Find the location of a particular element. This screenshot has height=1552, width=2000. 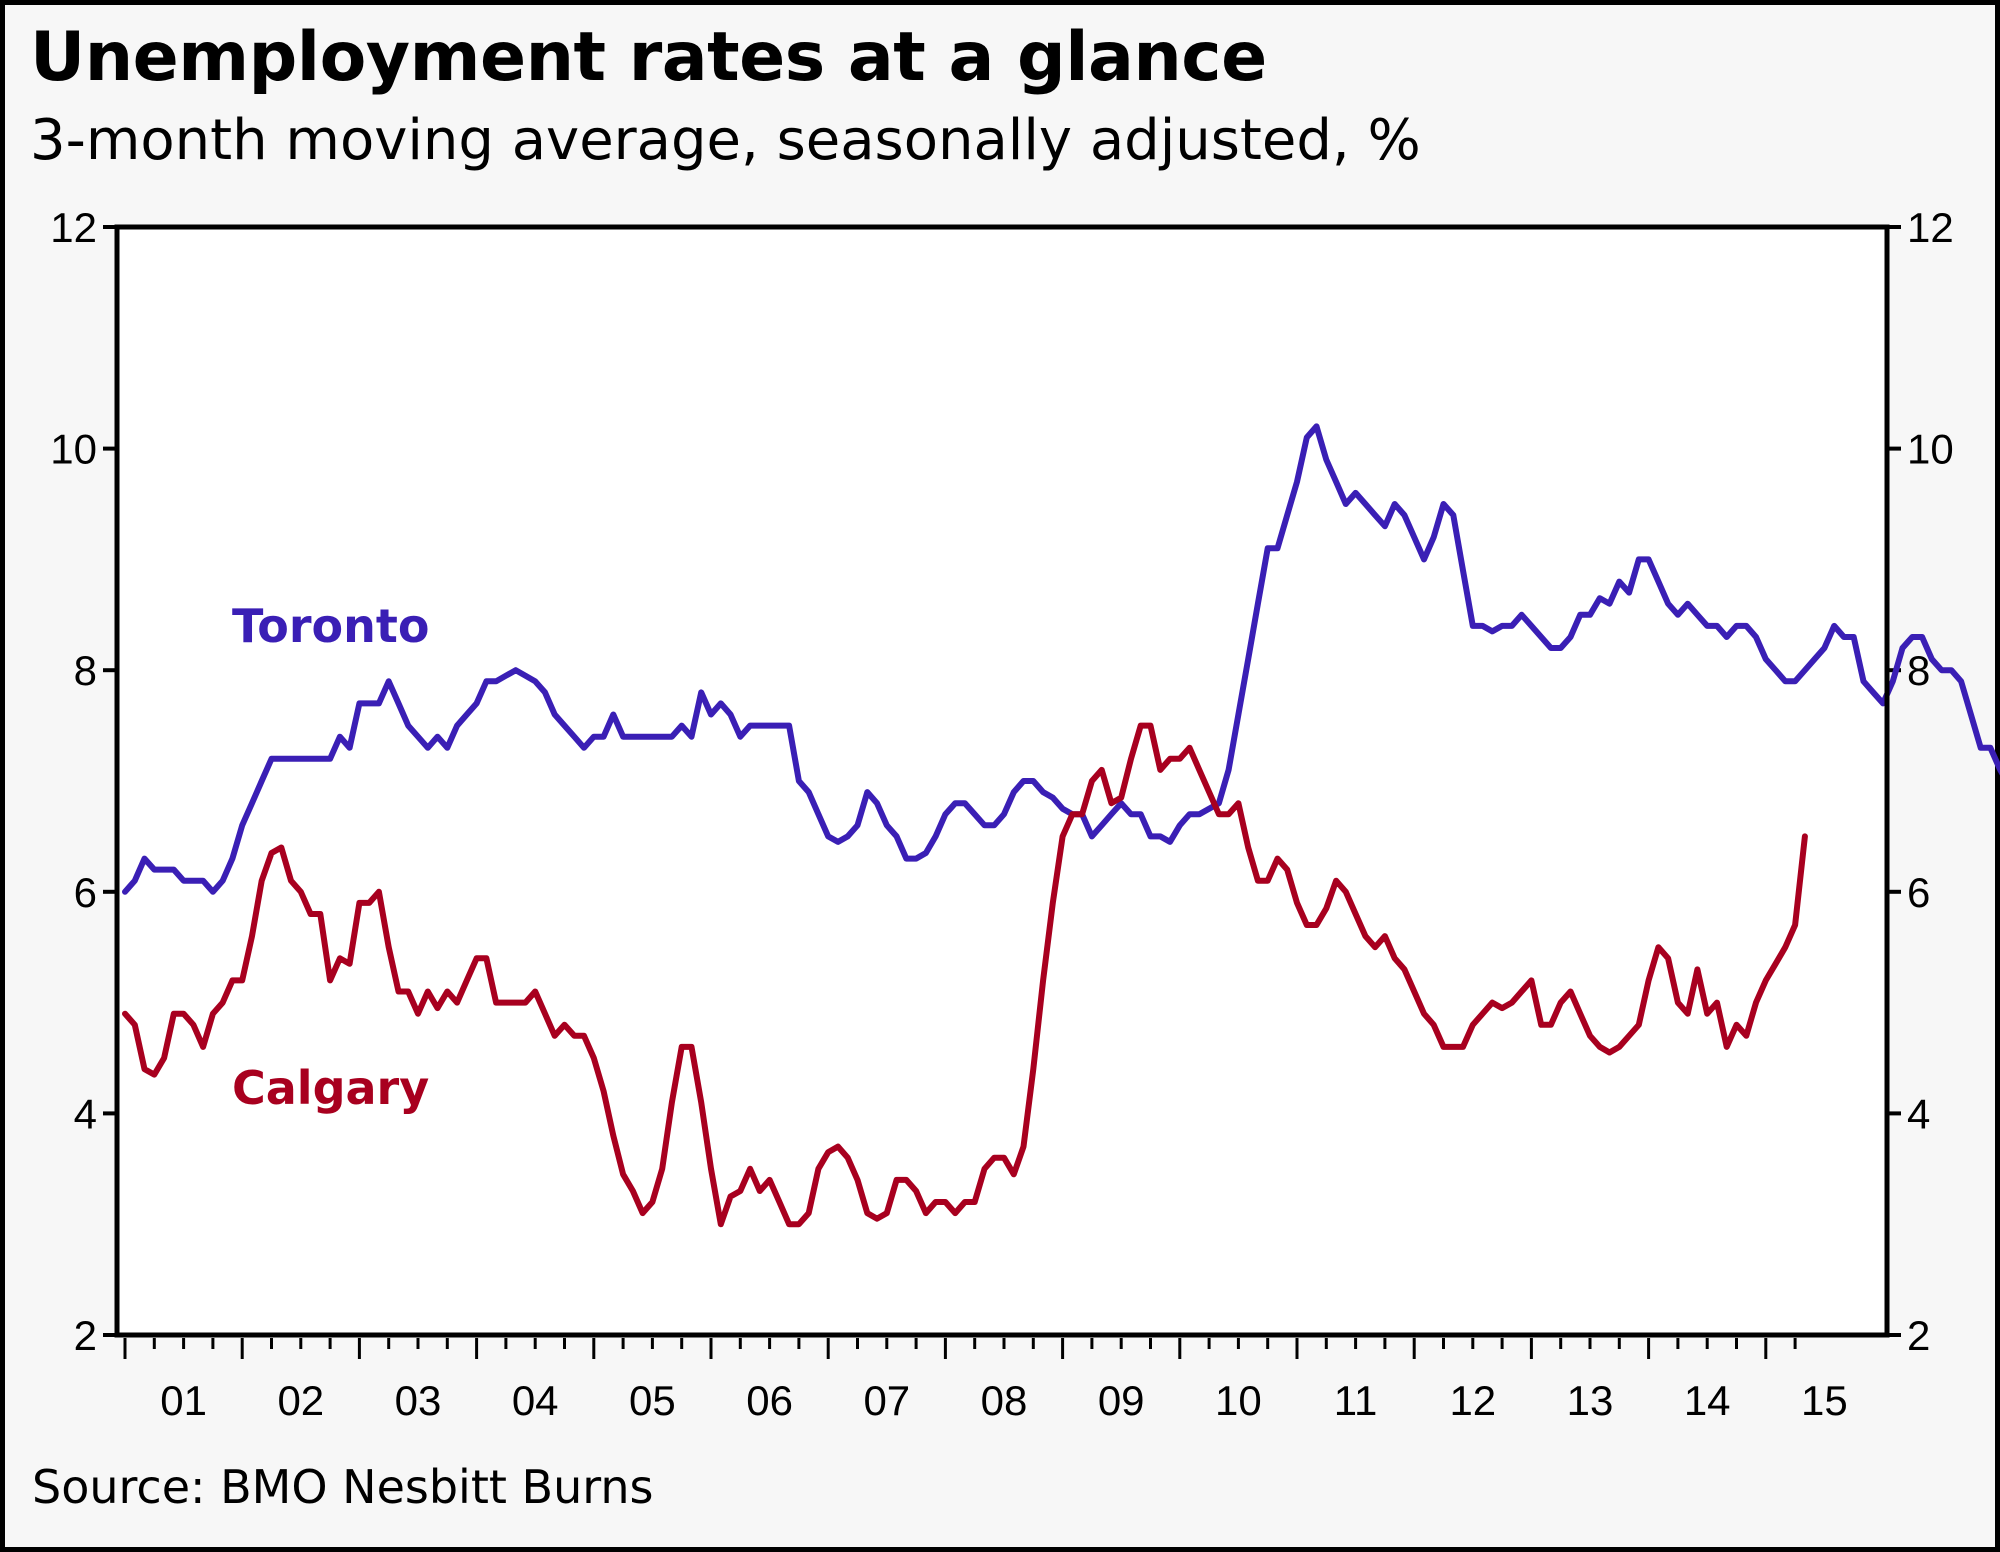

y-tick-label-right: 6 is located at coordinates (1918, 892).